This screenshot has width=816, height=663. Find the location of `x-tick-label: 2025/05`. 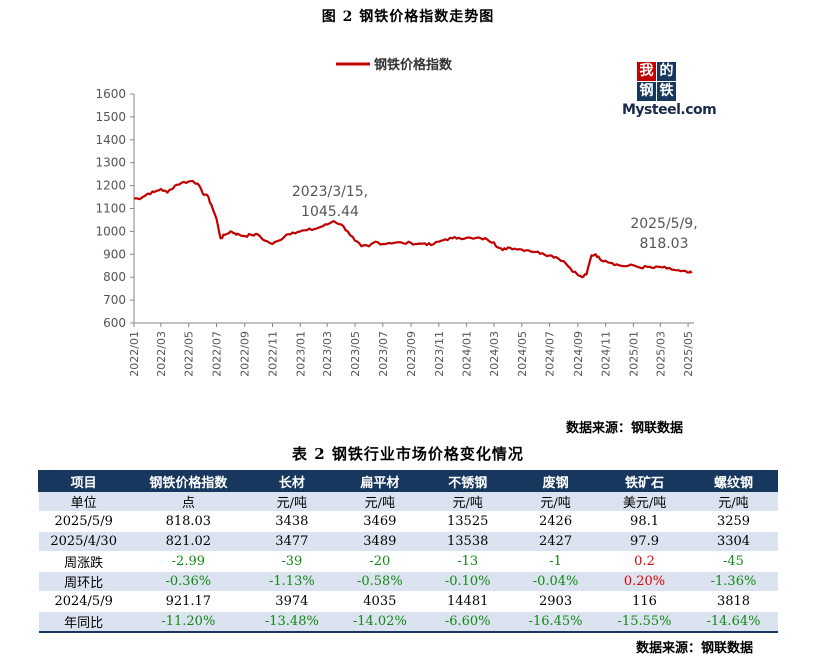

x-tick-label: 2025/05 is located at coordinates (688, 354).